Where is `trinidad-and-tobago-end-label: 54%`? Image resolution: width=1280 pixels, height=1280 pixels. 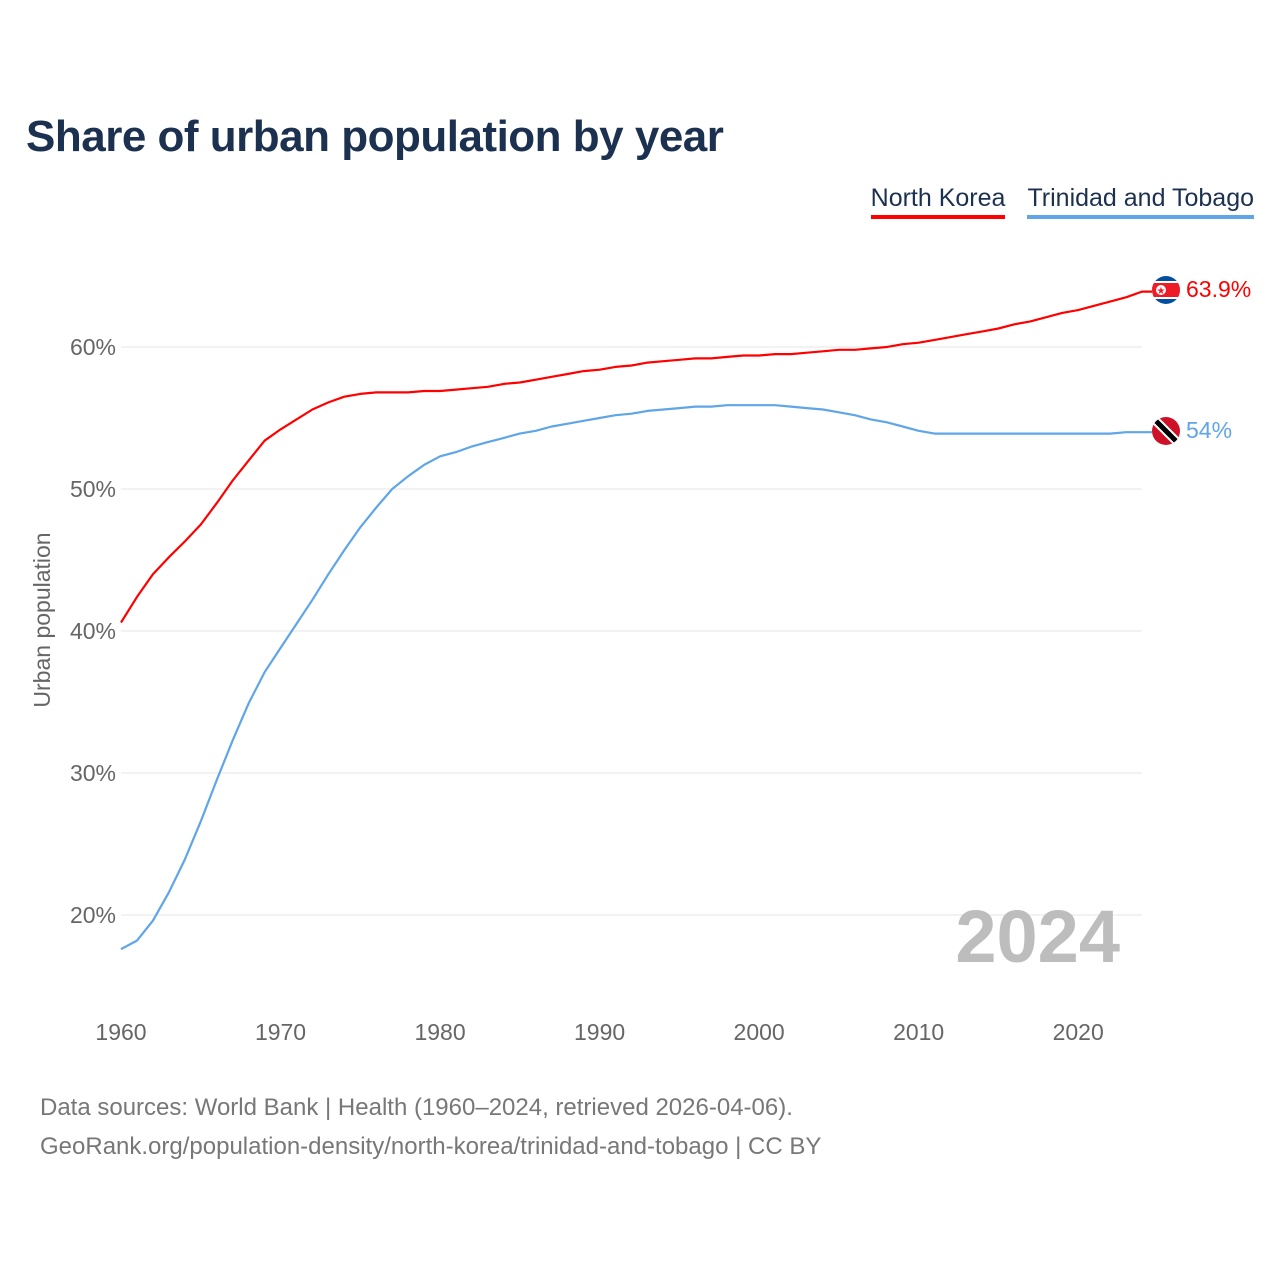
trinidad-and-tobago-end-label: 54% is located at coordinates (1209, 430).